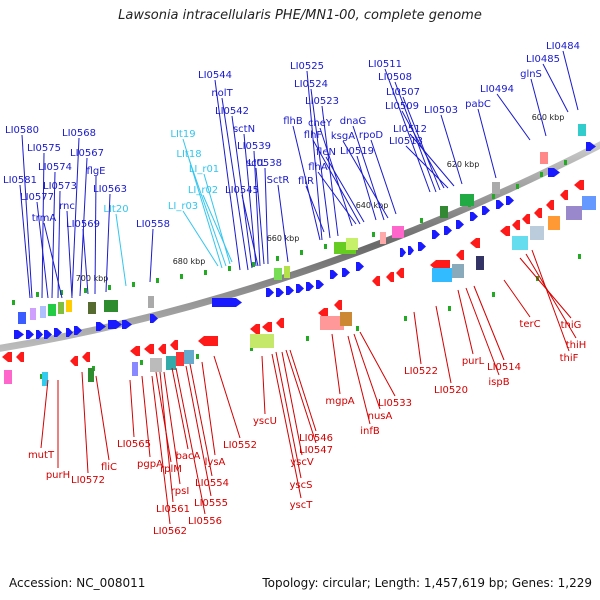  What do you see at coordinates (215, 462) in the screenshot?
I see `reverse-gene-label-lysa: lysA` at bounding box center [215, 462].